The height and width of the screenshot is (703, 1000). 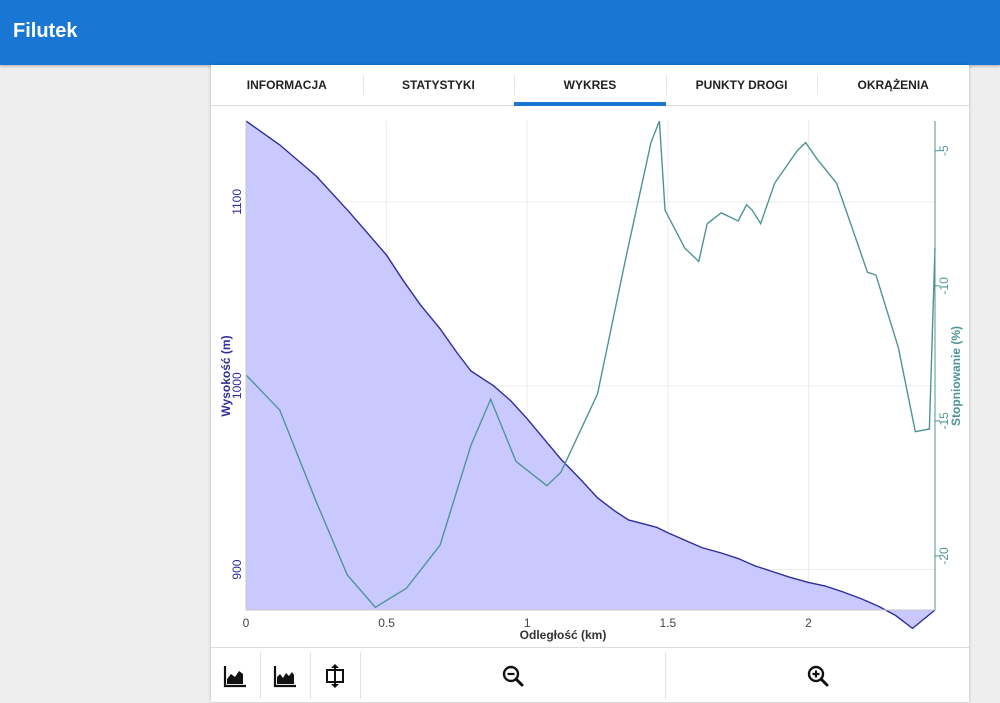 I want to click on x-tick-label: 1.5, so click(x=667, y=623).